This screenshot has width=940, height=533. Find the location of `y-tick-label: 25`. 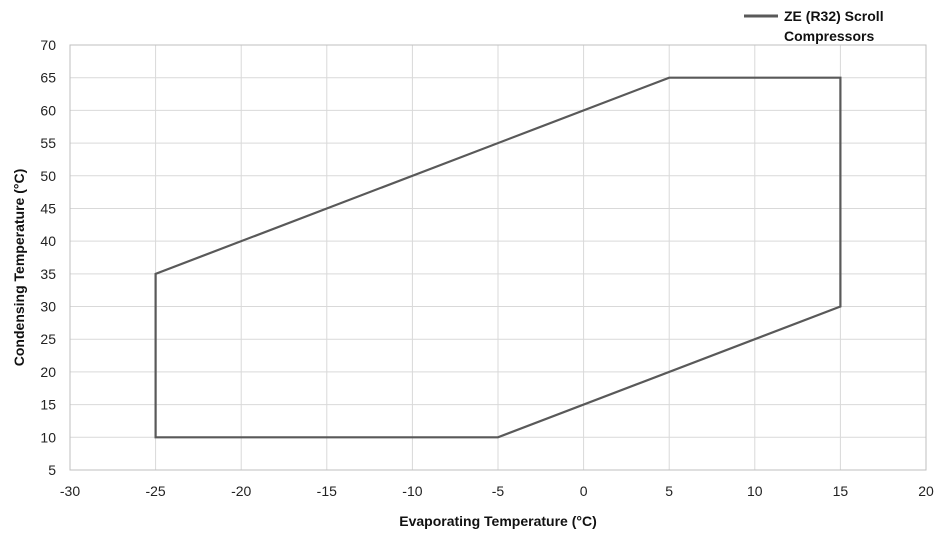

y-tick-label: 25 is located at coordinates (48, 339).